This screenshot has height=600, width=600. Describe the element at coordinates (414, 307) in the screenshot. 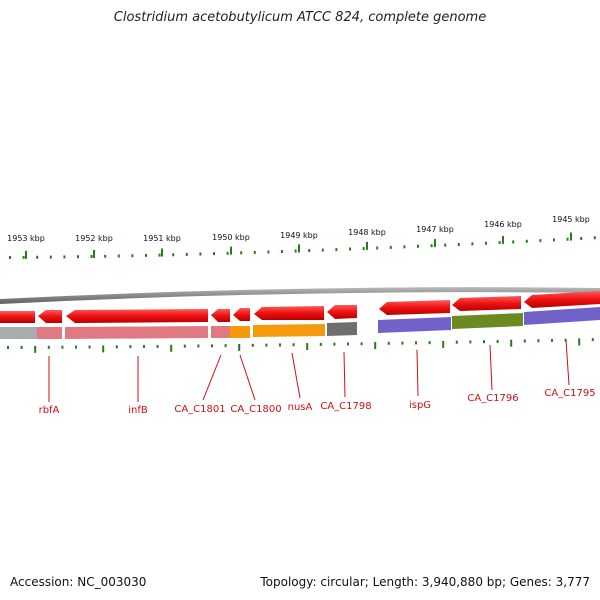

I see `gene-arrow-ispG` at that location.